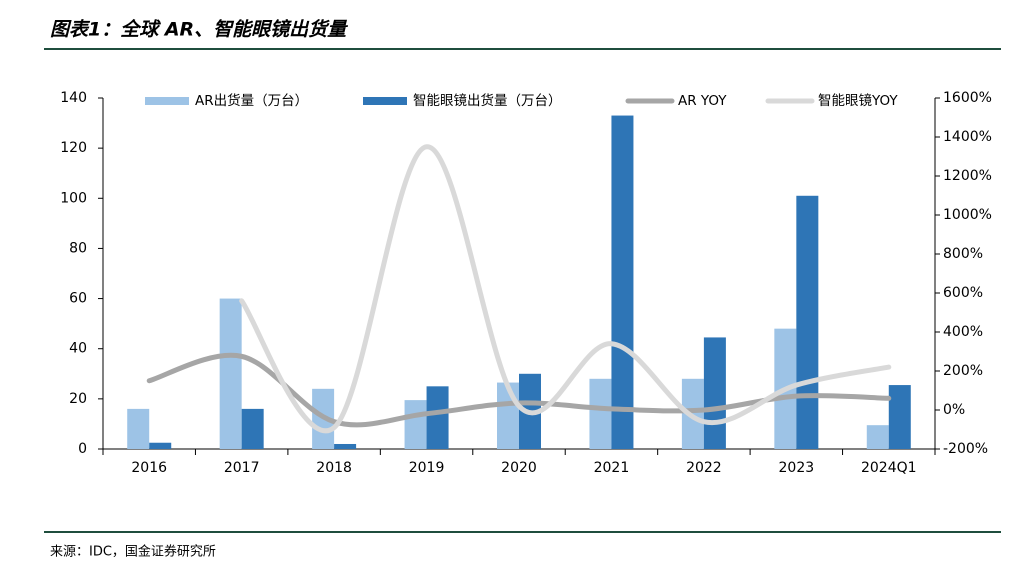 The image size is (1031, 569). I want to click on y-tick-label: 60, so click(78, 299).